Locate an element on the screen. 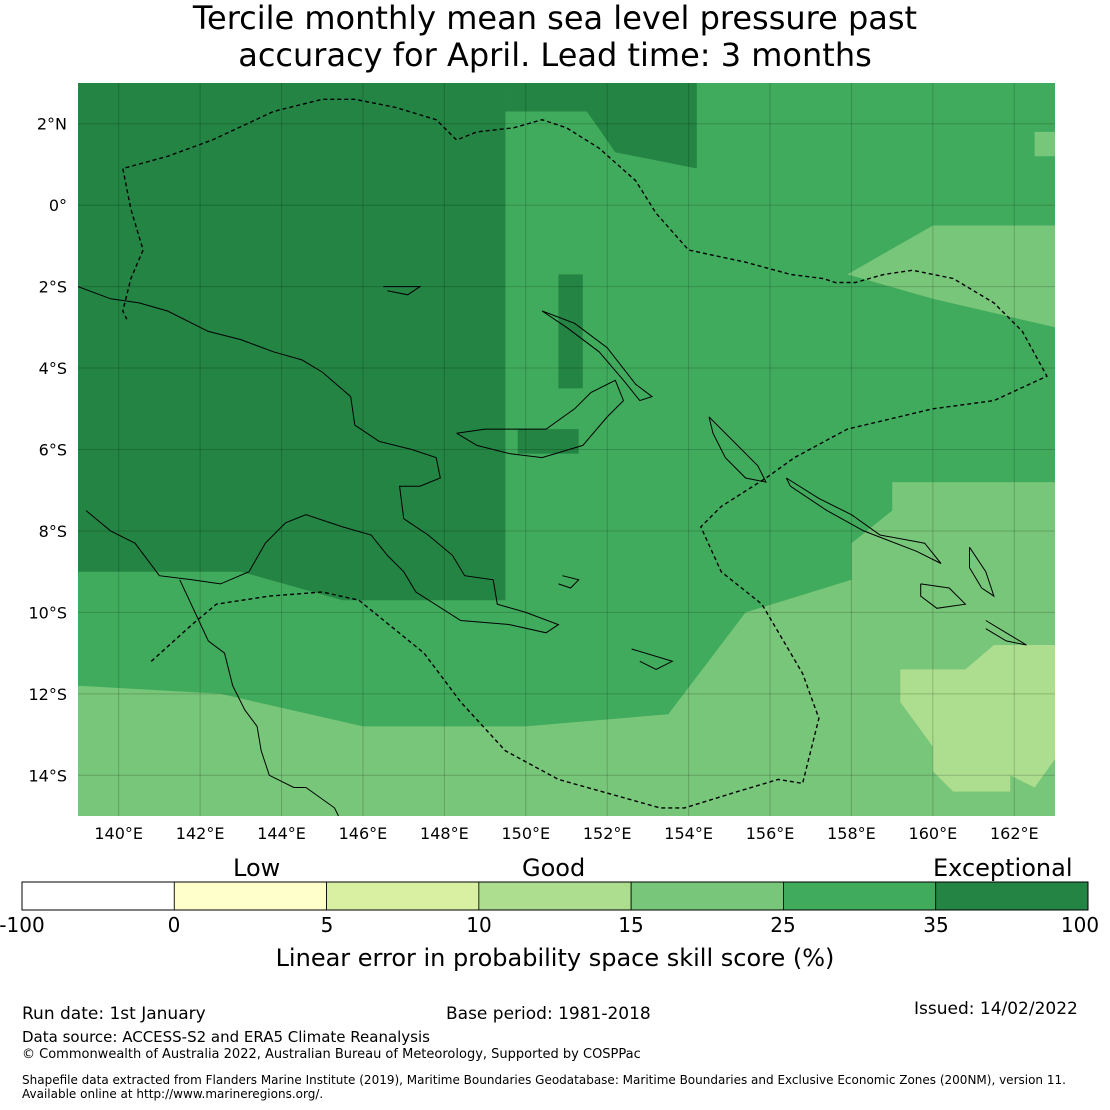  region-exceptional-central-b is located at coordinates (548, 441).